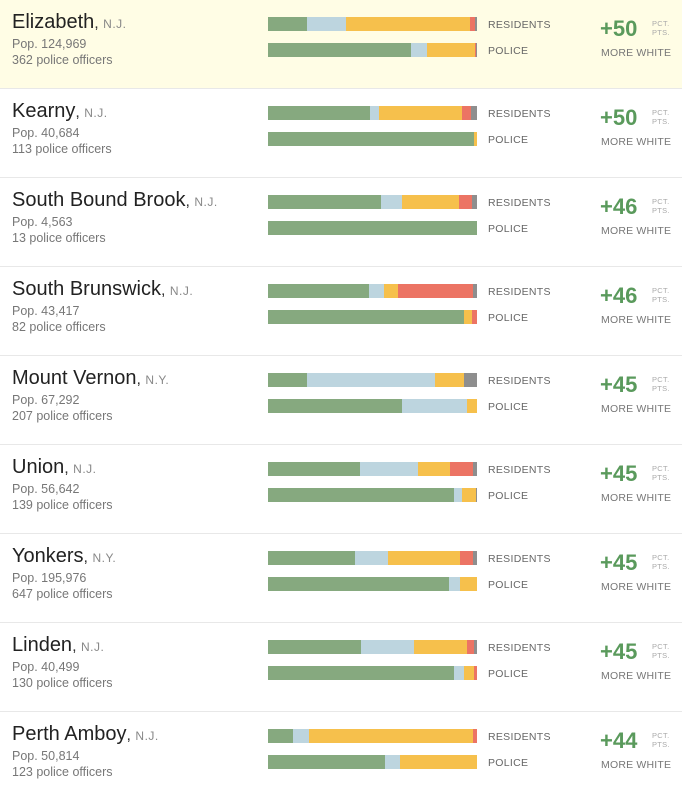 The height and width of the screenshot is (801, 682). I want to click on city-name: Kearny, so click(44, 111).